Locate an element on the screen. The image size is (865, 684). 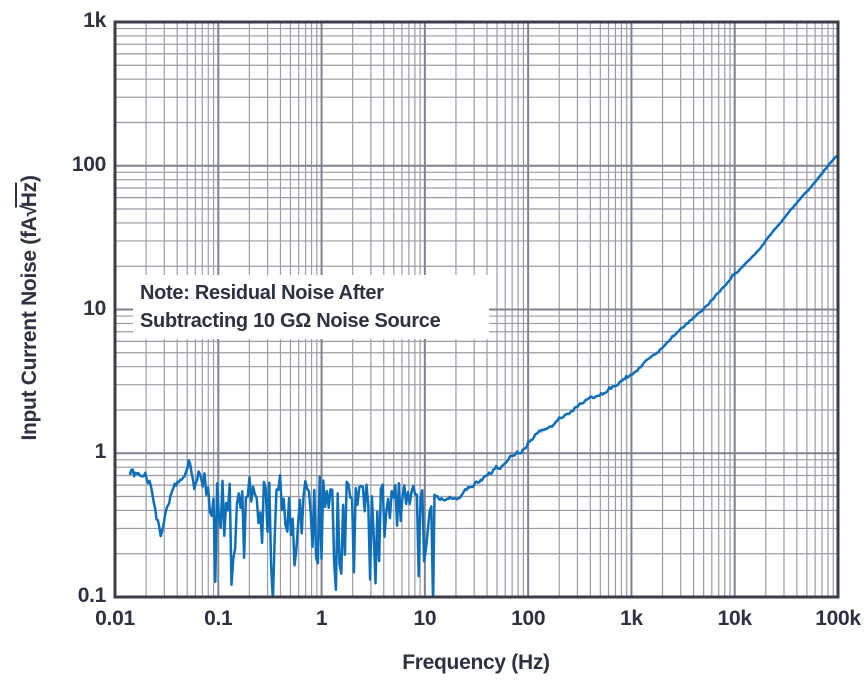
y-axis-title: Input Current Noise (fA√Hz) is located at coordinates (28, 308).